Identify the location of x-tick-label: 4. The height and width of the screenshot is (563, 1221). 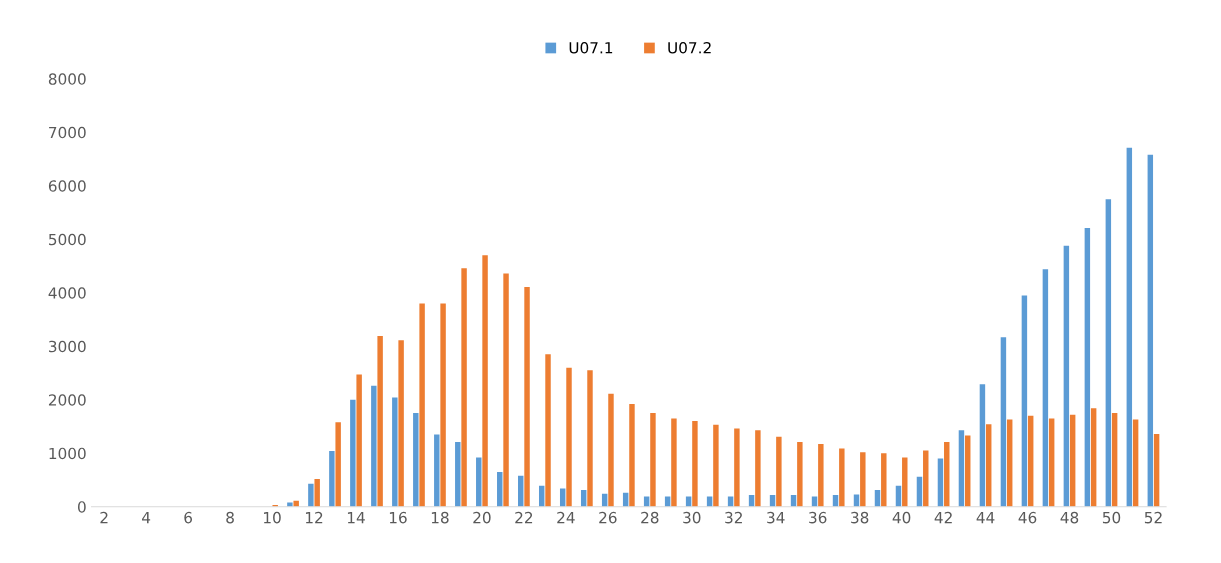
(146, 518).